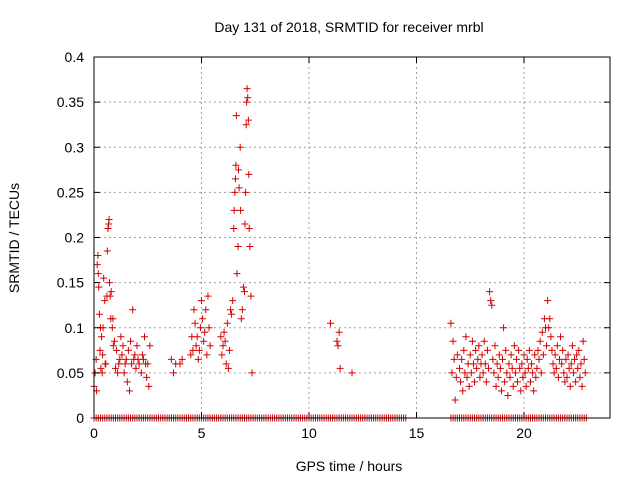 The width and height of the screenshot is (640, 480). I want to click on y-tick-label: 0.3, so click(75, 147).